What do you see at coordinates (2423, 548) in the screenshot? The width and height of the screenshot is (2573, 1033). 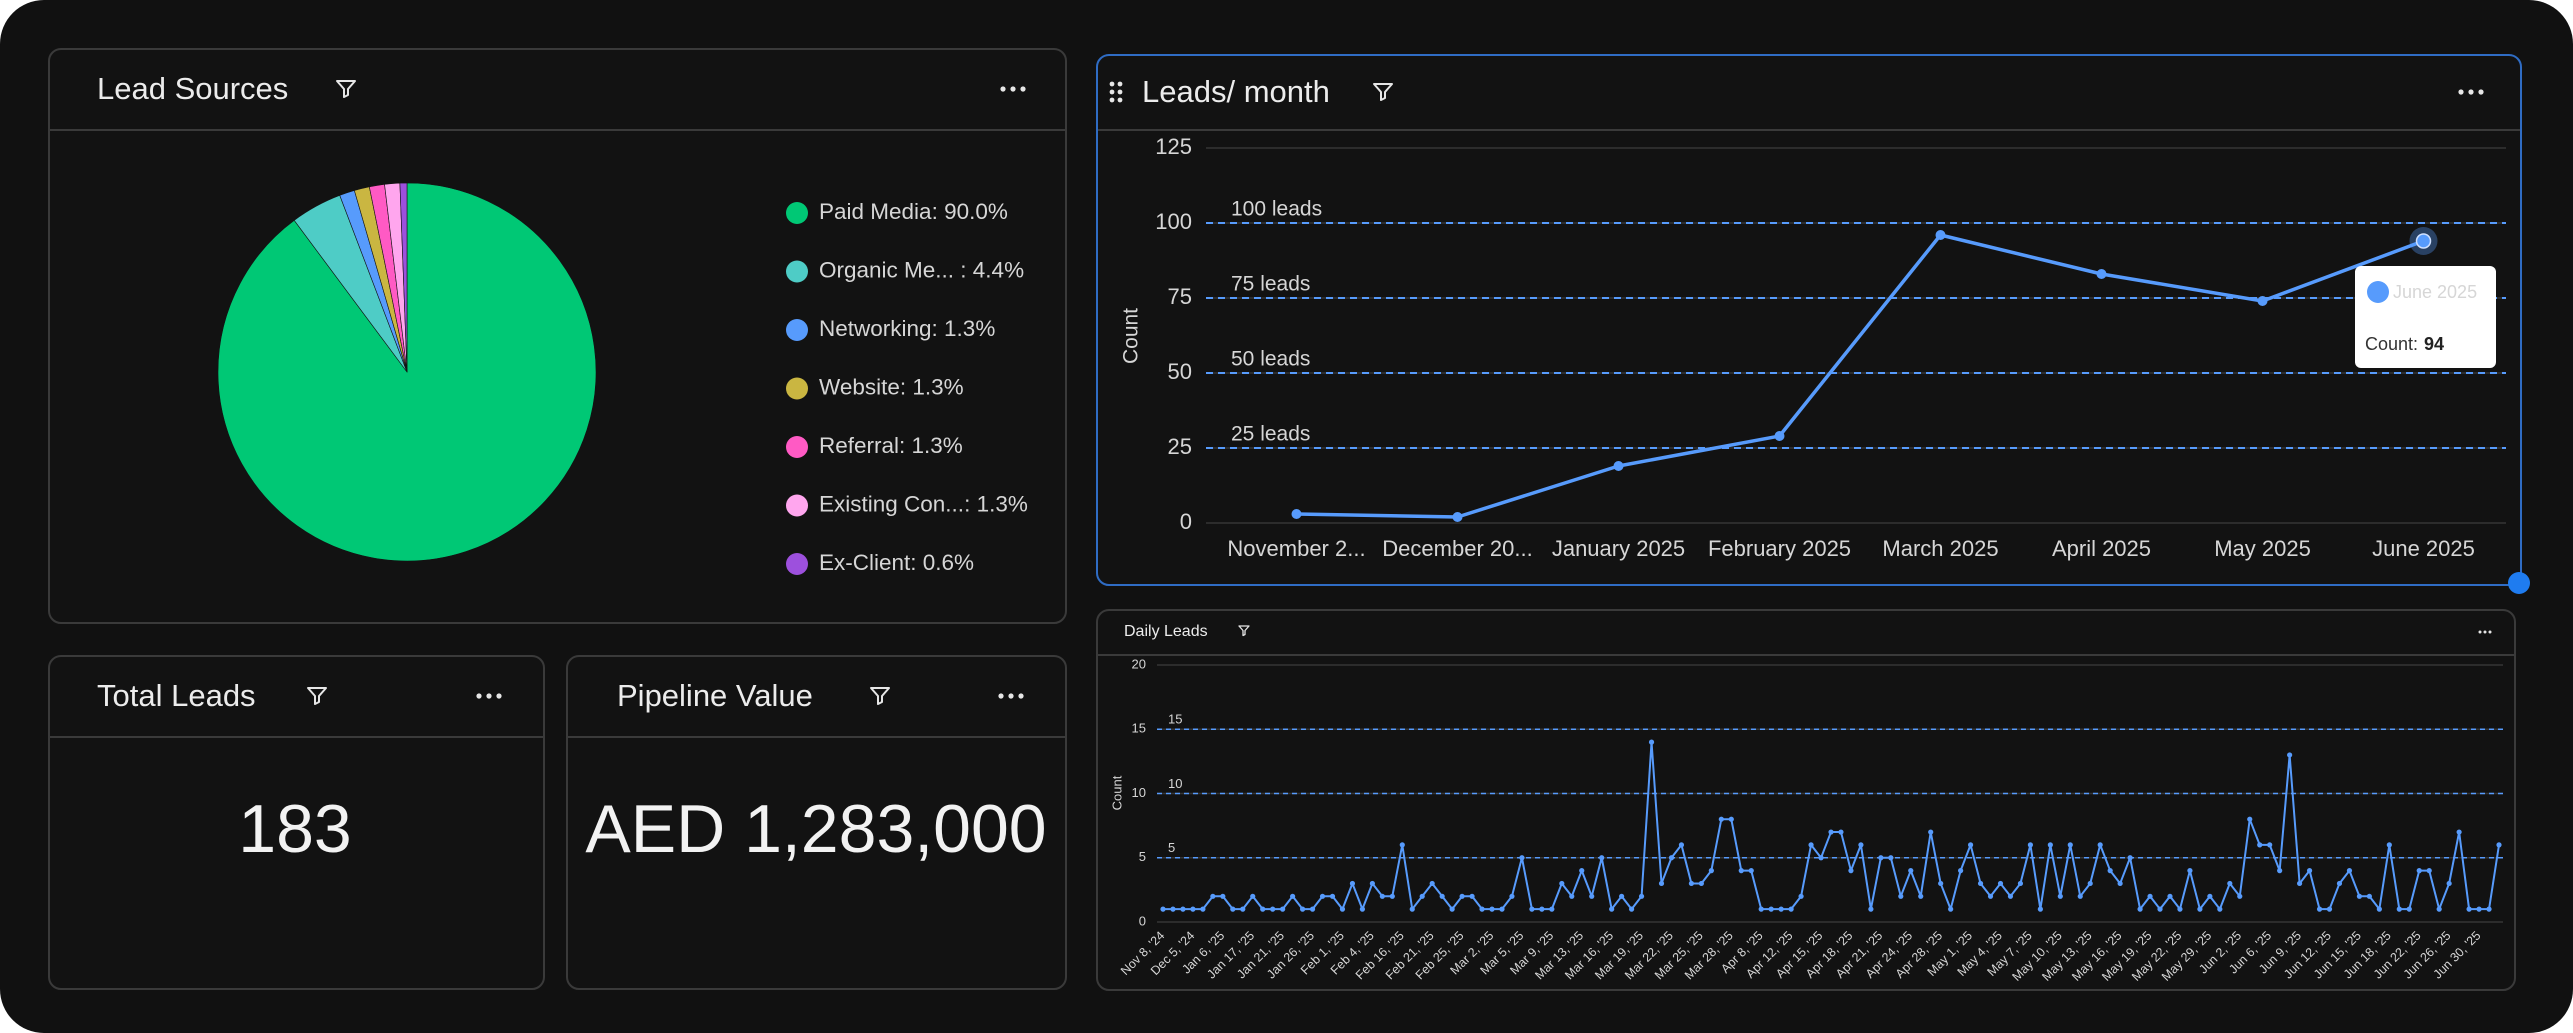 I see `x-tick-label: June 2025` at bounding box center [2423, 548].